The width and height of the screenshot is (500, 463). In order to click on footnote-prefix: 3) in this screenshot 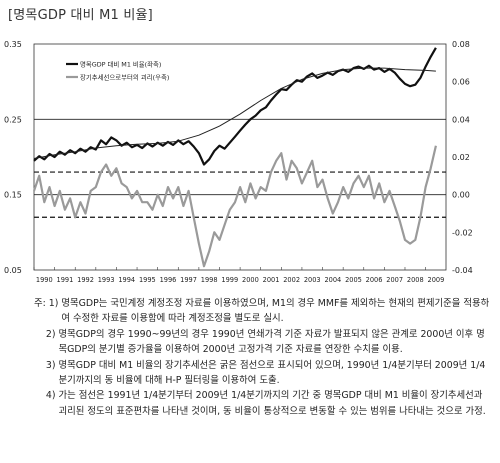, I will do `click(46, 365)`.